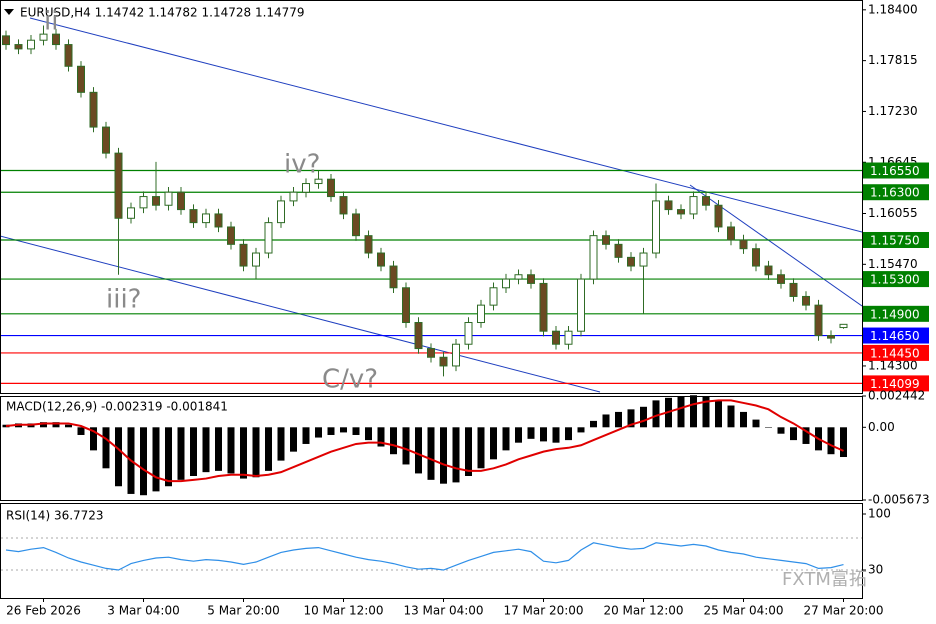  Describe the element at coordinates (350, 380) in the screenshot. I see `annotation: C/v?` at that location.